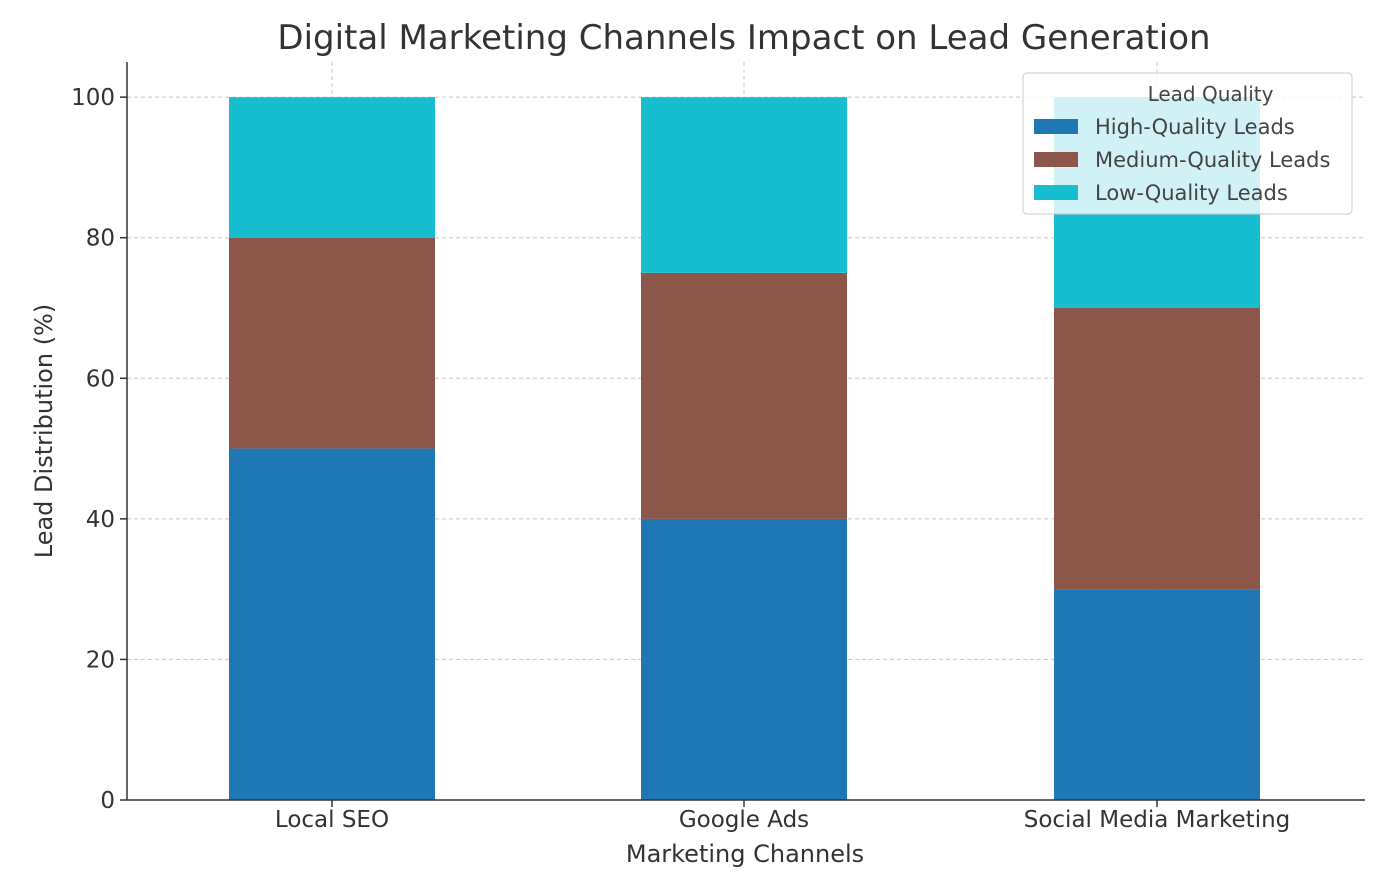 This screenshot has width=1400, height=875. I want to click on y-ticks: 0 20 40 60 80 100, so click(99, 449).